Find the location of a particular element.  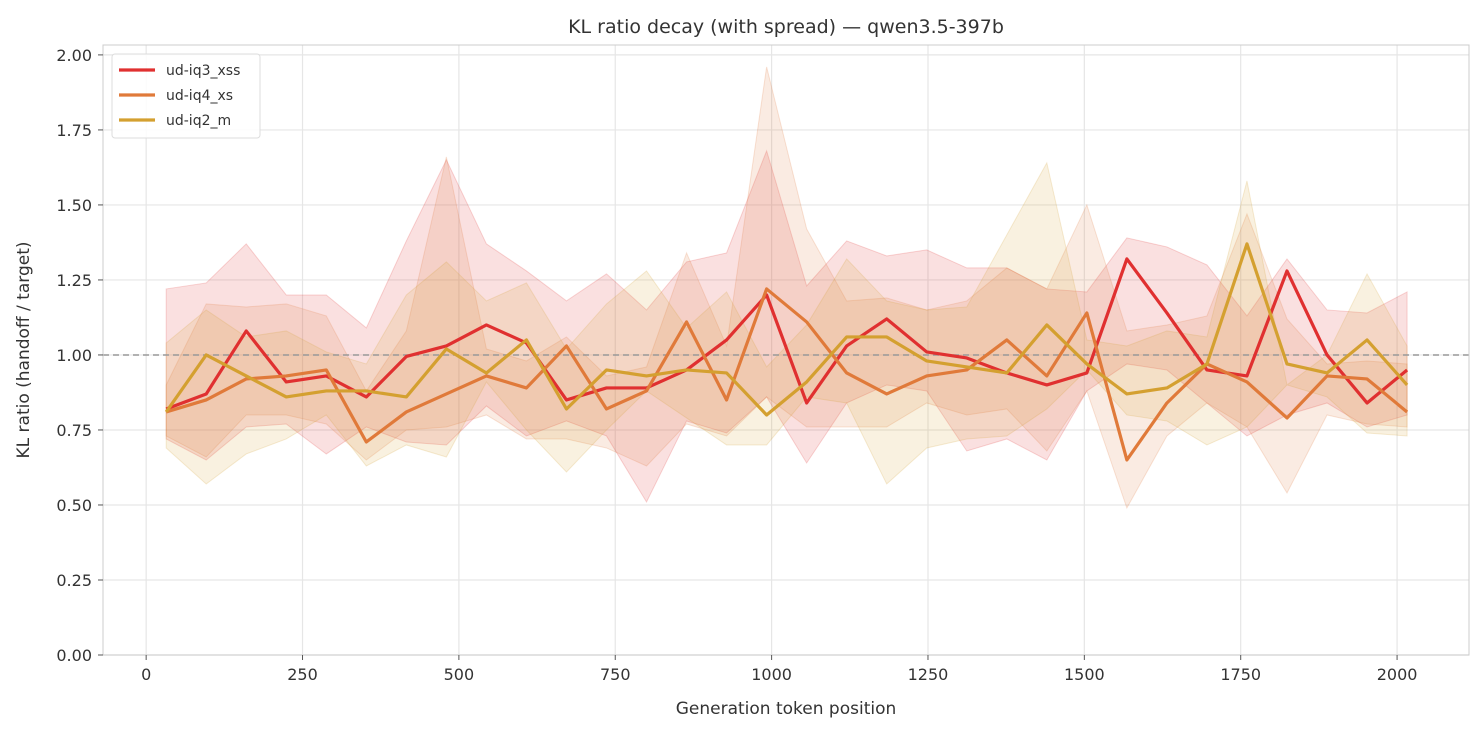

legend: ud-iq3_xss ud-iq4_xs ud-iq2_m is located at coordinates (186, 96).